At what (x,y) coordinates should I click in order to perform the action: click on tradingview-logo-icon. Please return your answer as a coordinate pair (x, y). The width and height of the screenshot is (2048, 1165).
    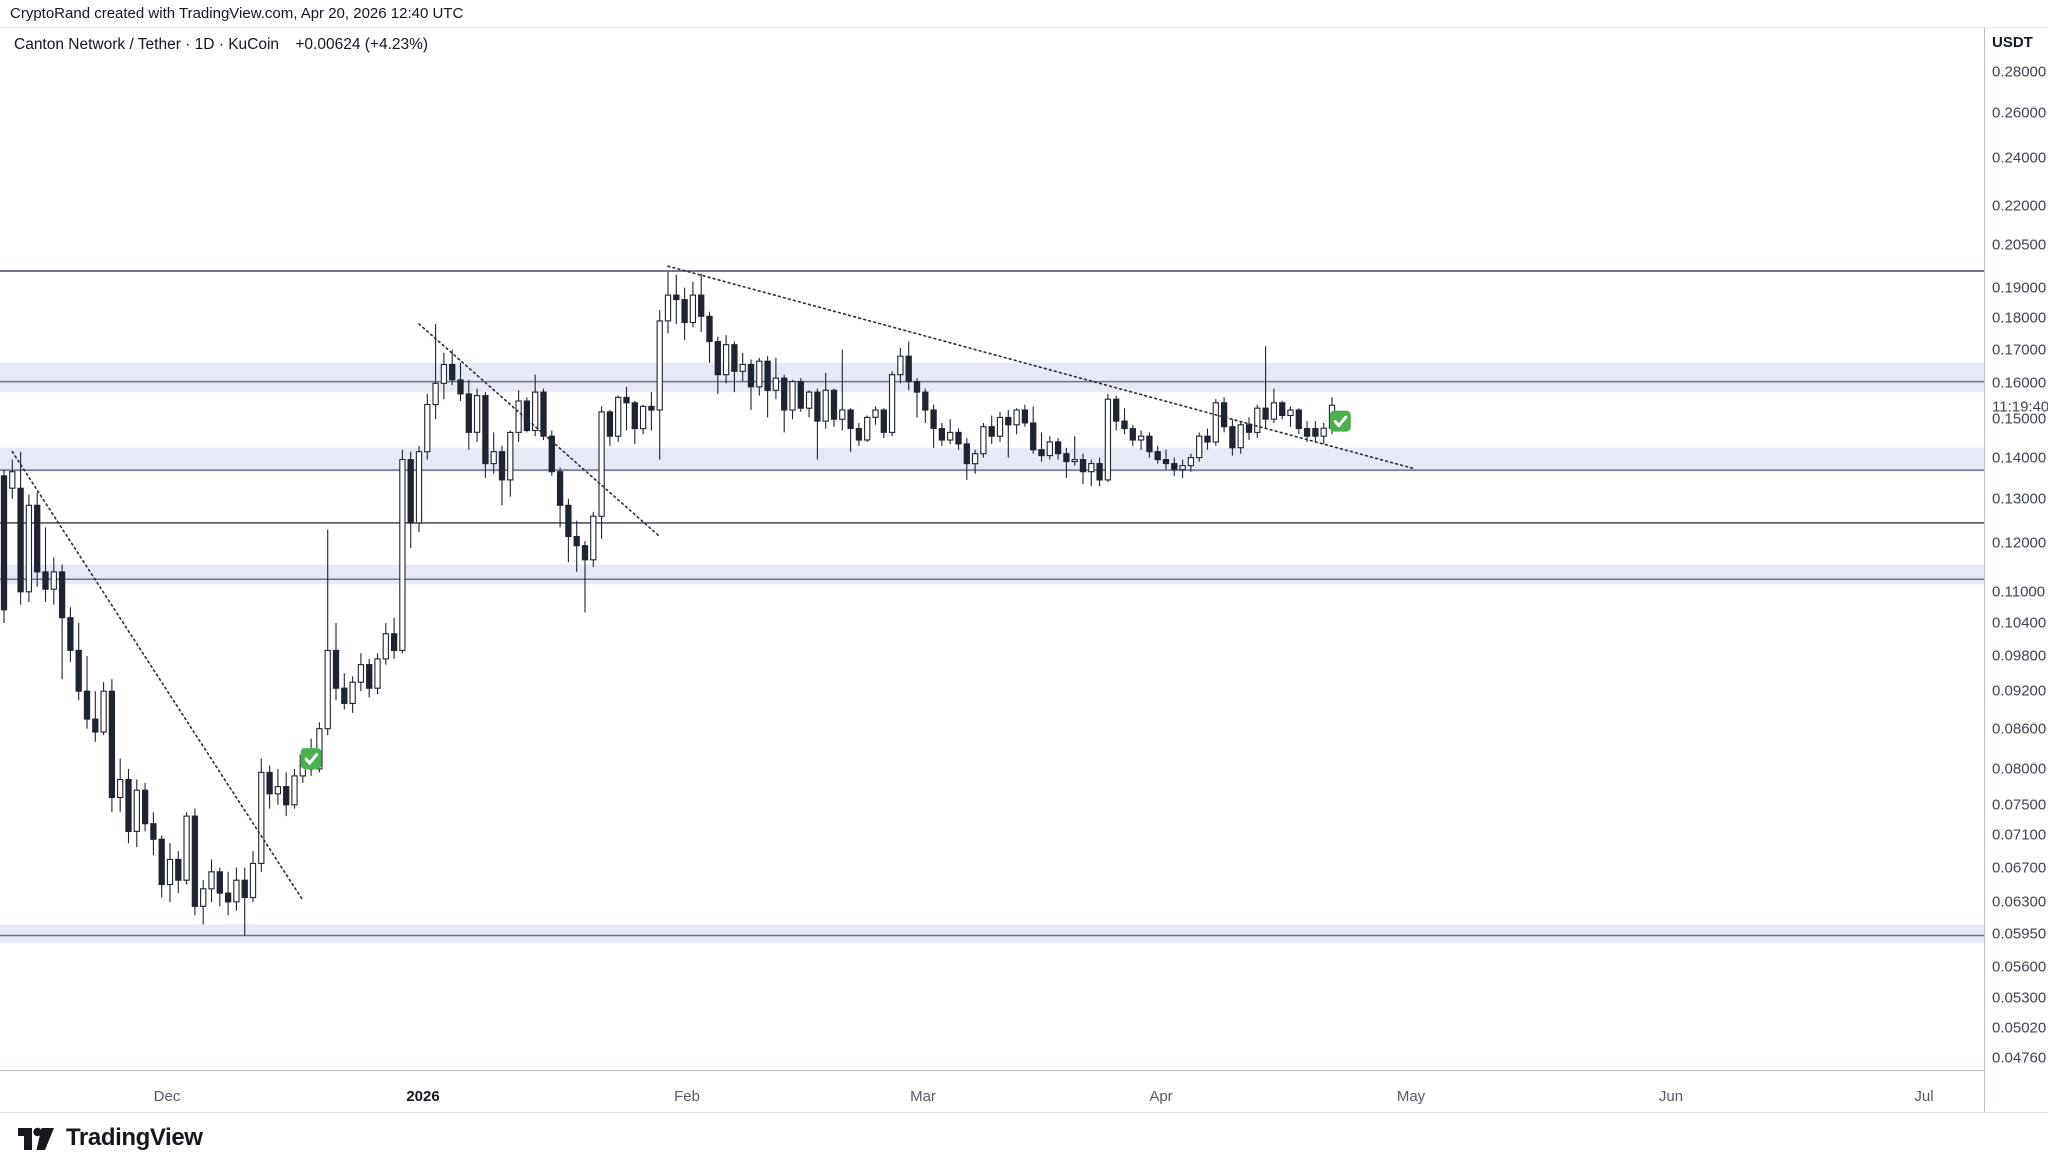
    Looking at the image, I should click on (36, 1138).